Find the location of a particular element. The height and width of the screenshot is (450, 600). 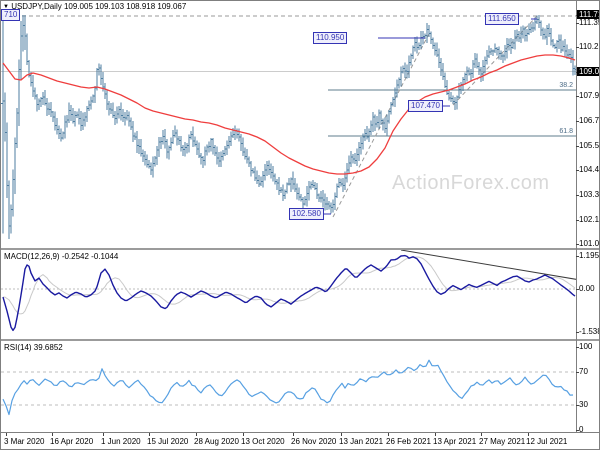

price-scale-label: 103.310 is located at coordinates (589, 194).